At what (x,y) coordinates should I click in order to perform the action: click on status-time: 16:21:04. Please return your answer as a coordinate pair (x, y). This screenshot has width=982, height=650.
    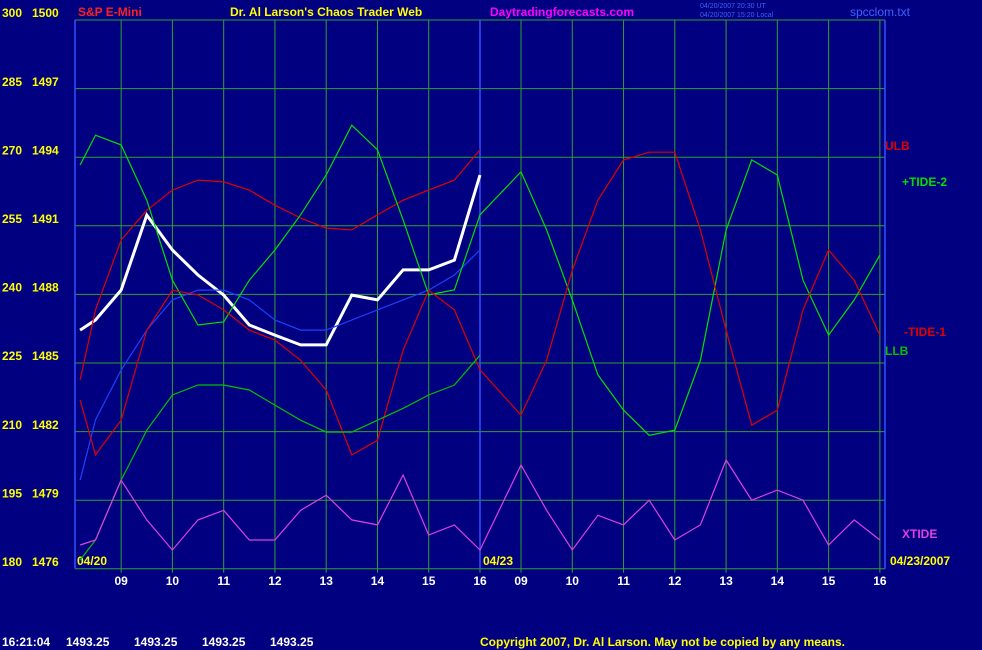
    Looking at the image, I should click on (26, 642).